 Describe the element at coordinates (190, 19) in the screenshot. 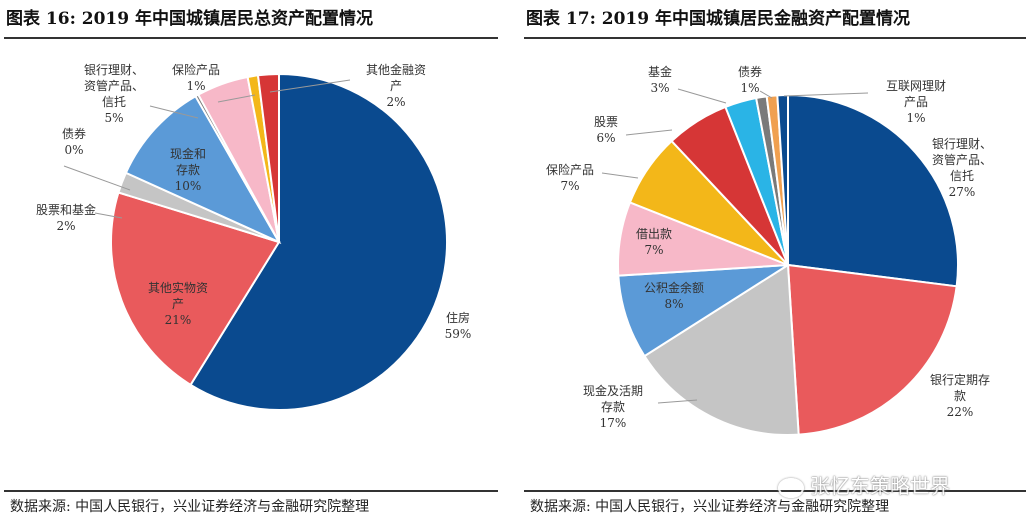

I see `figure-title: 图表 16: 2019 年中国城镇居民总资产配置情况` at that location.